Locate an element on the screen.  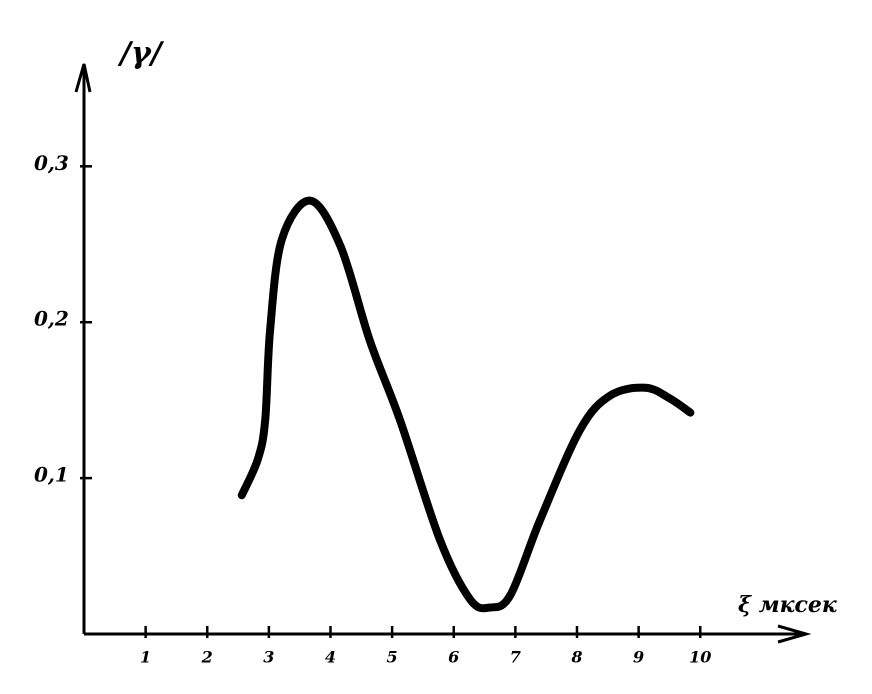
y-axis-label: /γ/ is located at coordinates (141, 53).